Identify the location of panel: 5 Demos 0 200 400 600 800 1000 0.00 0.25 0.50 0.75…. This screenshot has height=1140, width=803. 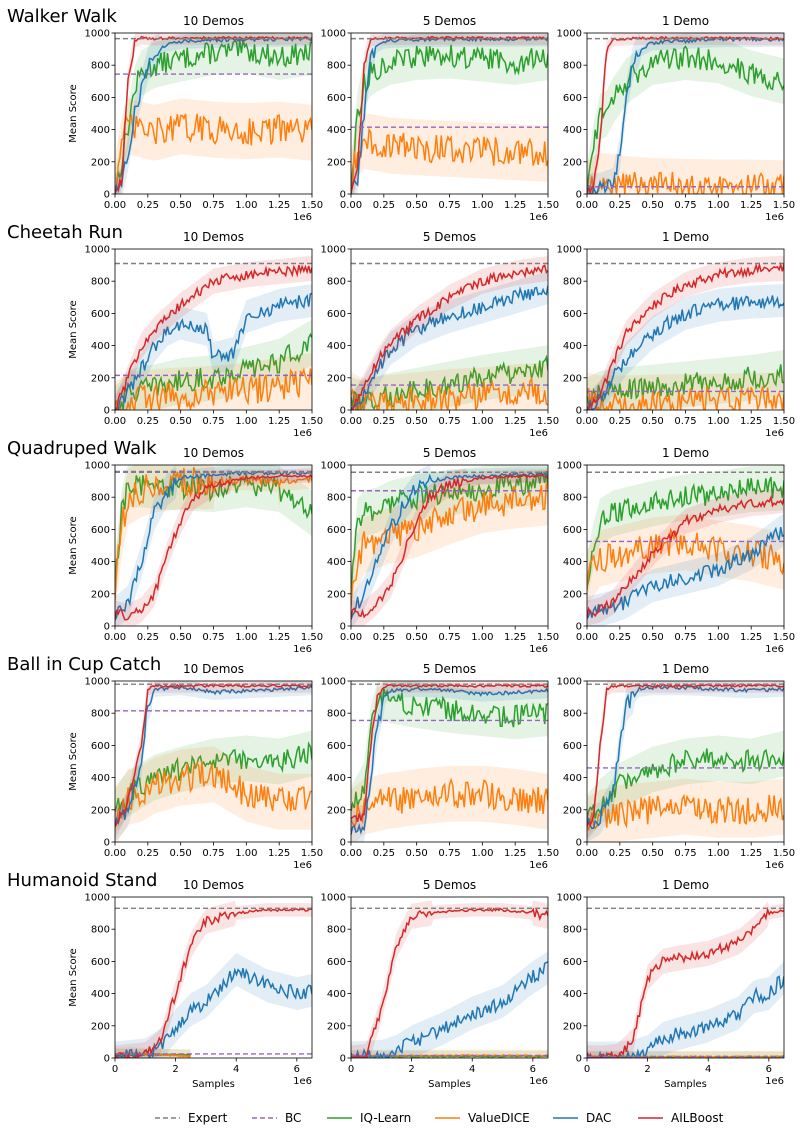
(440, 550).